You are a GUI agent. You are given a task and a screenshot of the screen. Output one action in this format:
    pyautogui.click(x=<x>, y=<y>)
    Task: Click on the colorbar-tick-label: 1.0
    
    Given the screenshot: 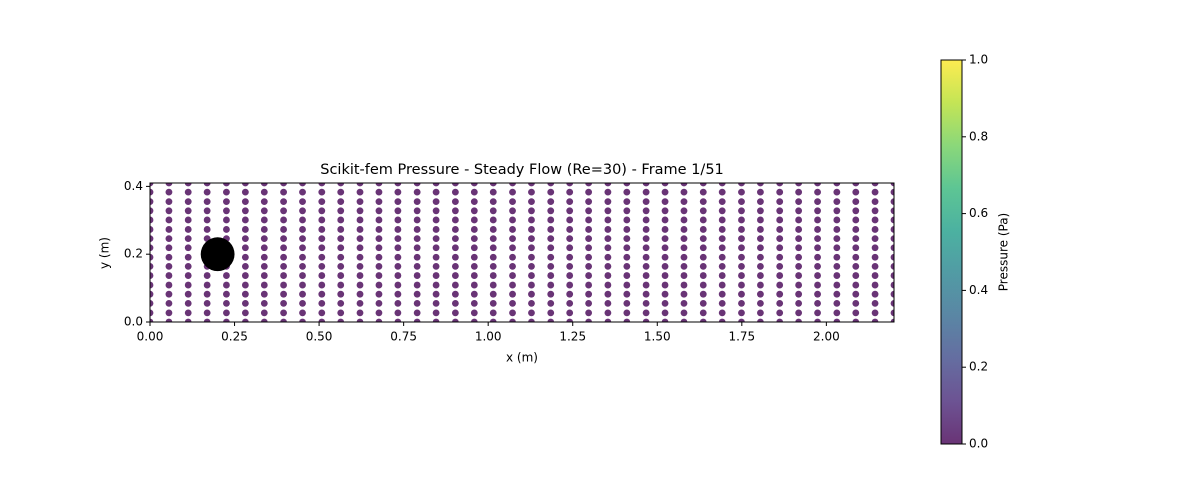 What is the action you would take?
    pyautogui.click(x=978, y=60)
    